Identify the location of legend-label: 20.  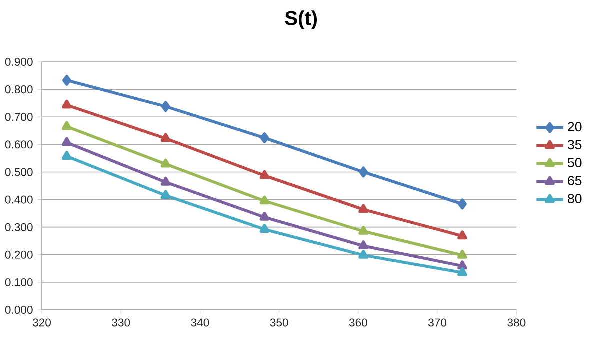
(575, 127).